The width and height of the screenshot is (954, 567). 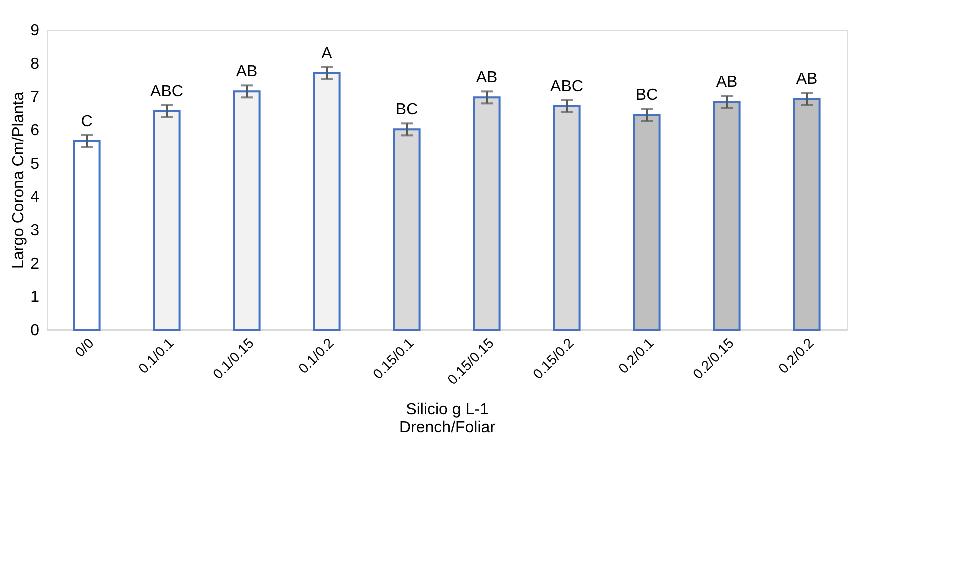 What do you see at coordinates (35, 64) in the screenshot?
I see `y-tick-label: 8` at bounding box center [35, 64].